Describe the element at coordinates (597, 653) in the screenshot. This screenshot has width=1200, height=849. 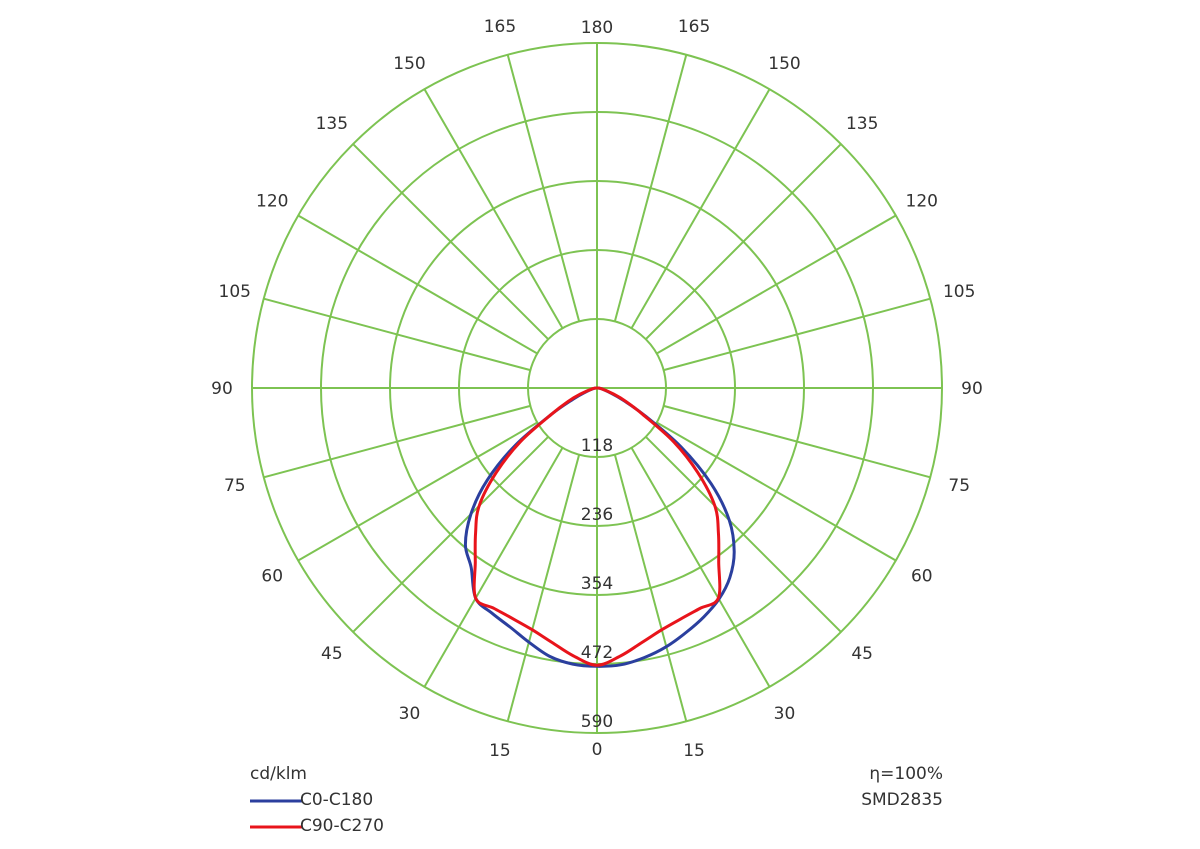
I see `radial-tick-label: 472` at that location.